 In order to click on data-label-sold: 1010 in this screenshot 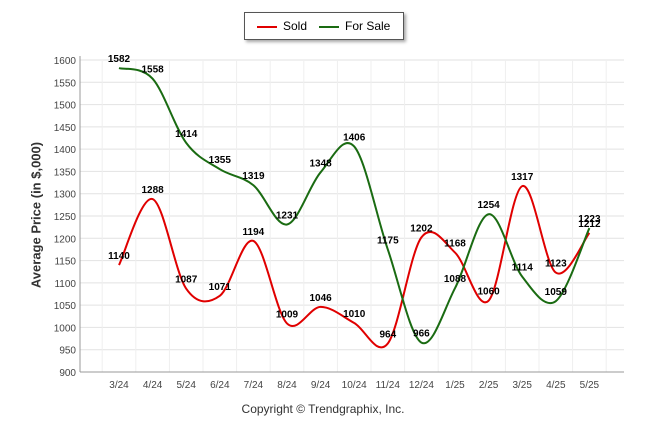, I will do `click(354, 314)`.